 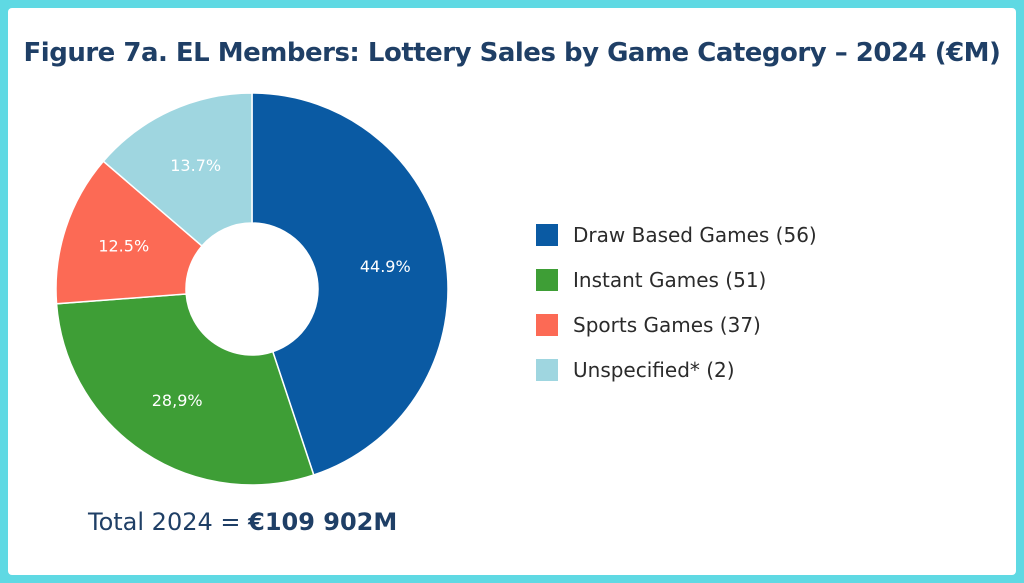 I want to click on legend-label: Unspecified* (2), so click(x=654, y=369).